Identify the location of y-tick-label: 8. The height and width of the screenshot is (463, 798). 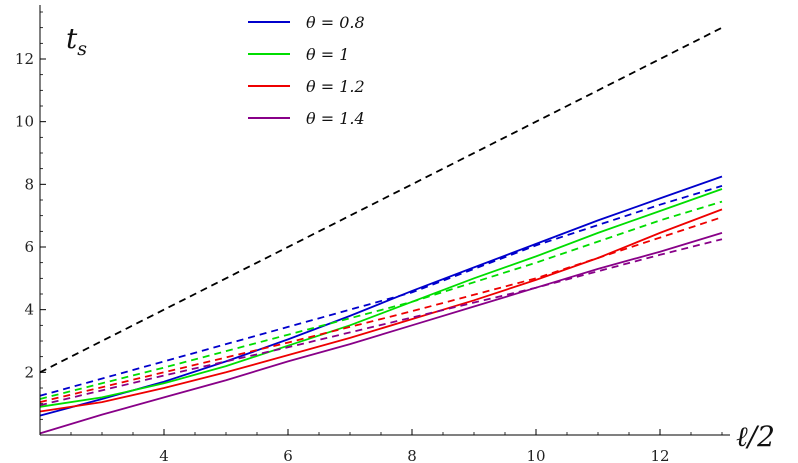
(29, 184).